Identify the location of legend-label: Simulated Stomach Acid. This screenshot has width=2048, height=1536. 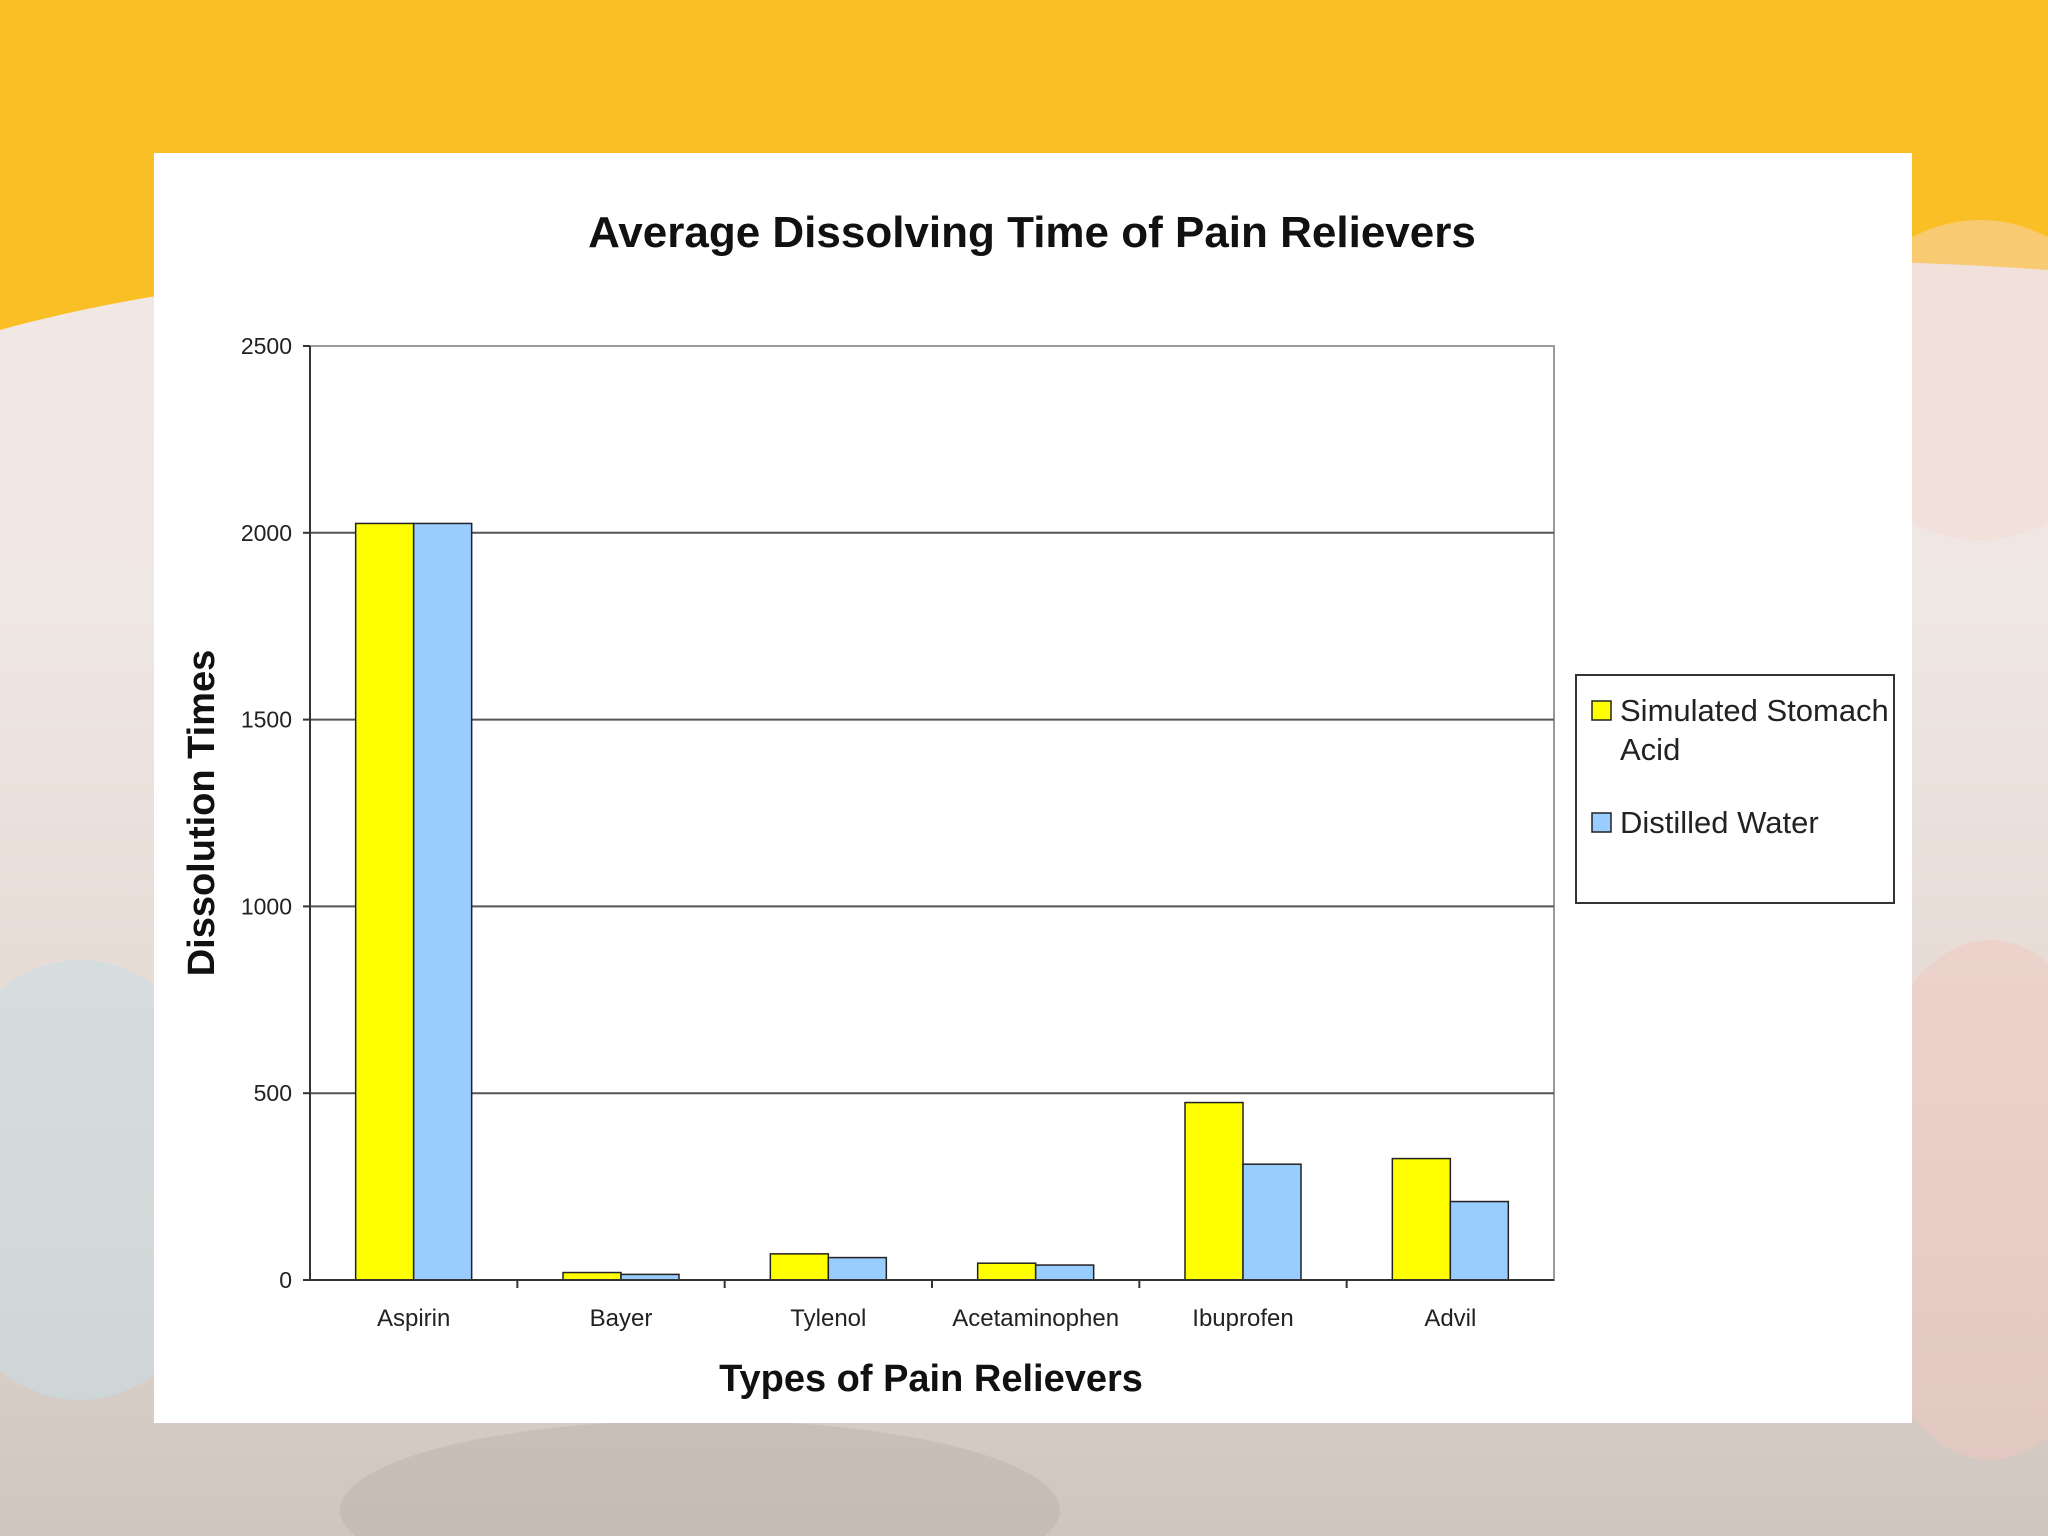
(1754, 730).